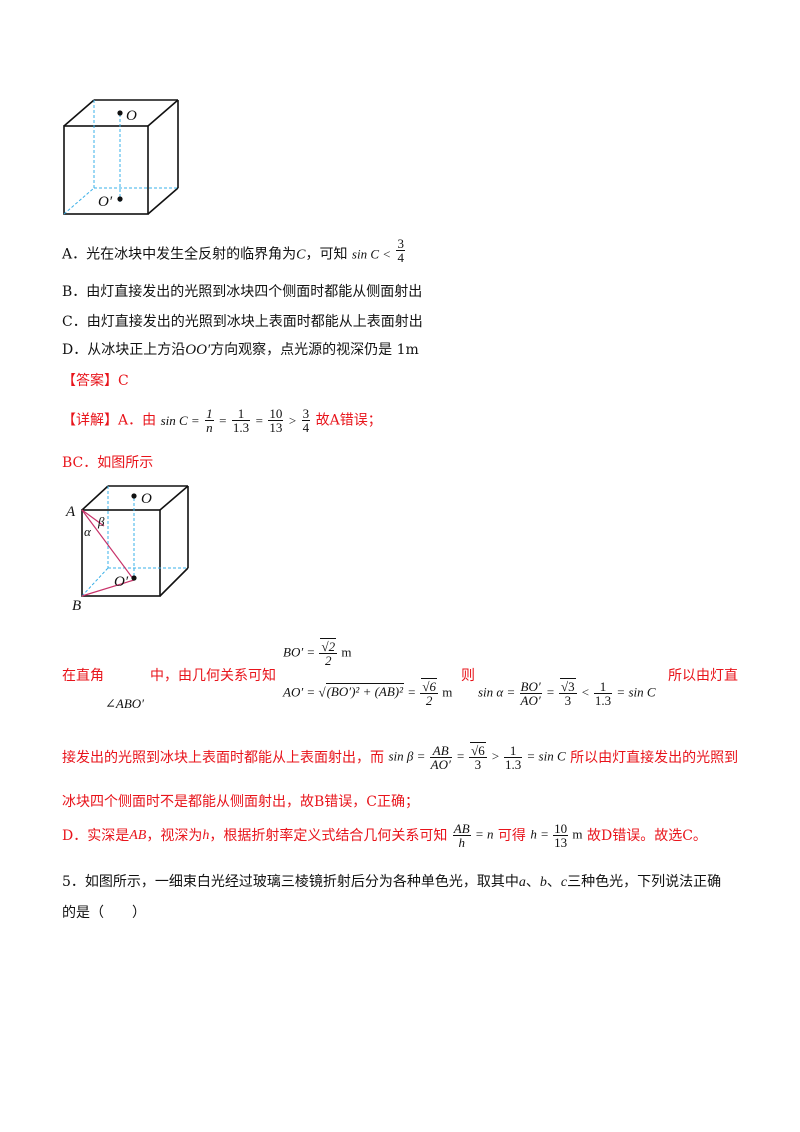 Image resolution: width=800 pixels, height=1132 pixels. I want to click on option-c: C．由灯直接发出的光照到冰块上表面时都能从上表面射出, so click(242, 322).